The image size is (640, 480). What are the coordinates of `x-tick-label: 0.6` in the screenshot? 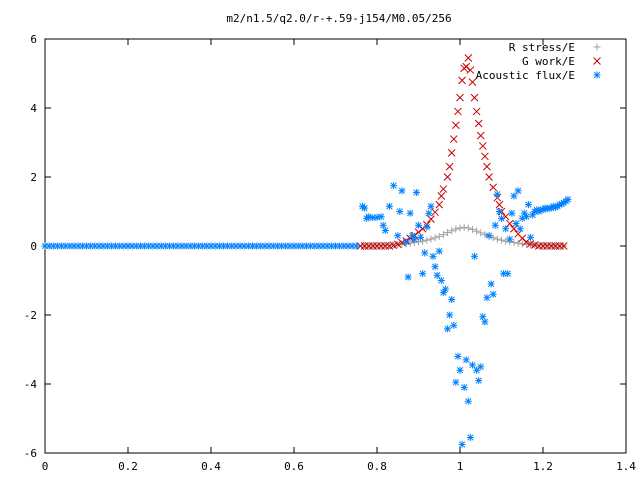 It's located at (294, 466).